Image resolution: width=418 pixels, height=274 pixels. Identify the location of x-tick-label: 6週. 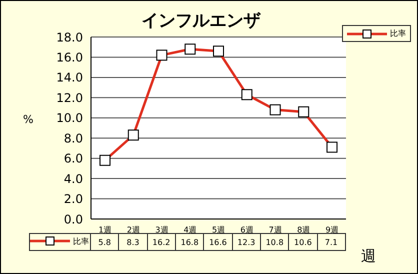
(247, 230).